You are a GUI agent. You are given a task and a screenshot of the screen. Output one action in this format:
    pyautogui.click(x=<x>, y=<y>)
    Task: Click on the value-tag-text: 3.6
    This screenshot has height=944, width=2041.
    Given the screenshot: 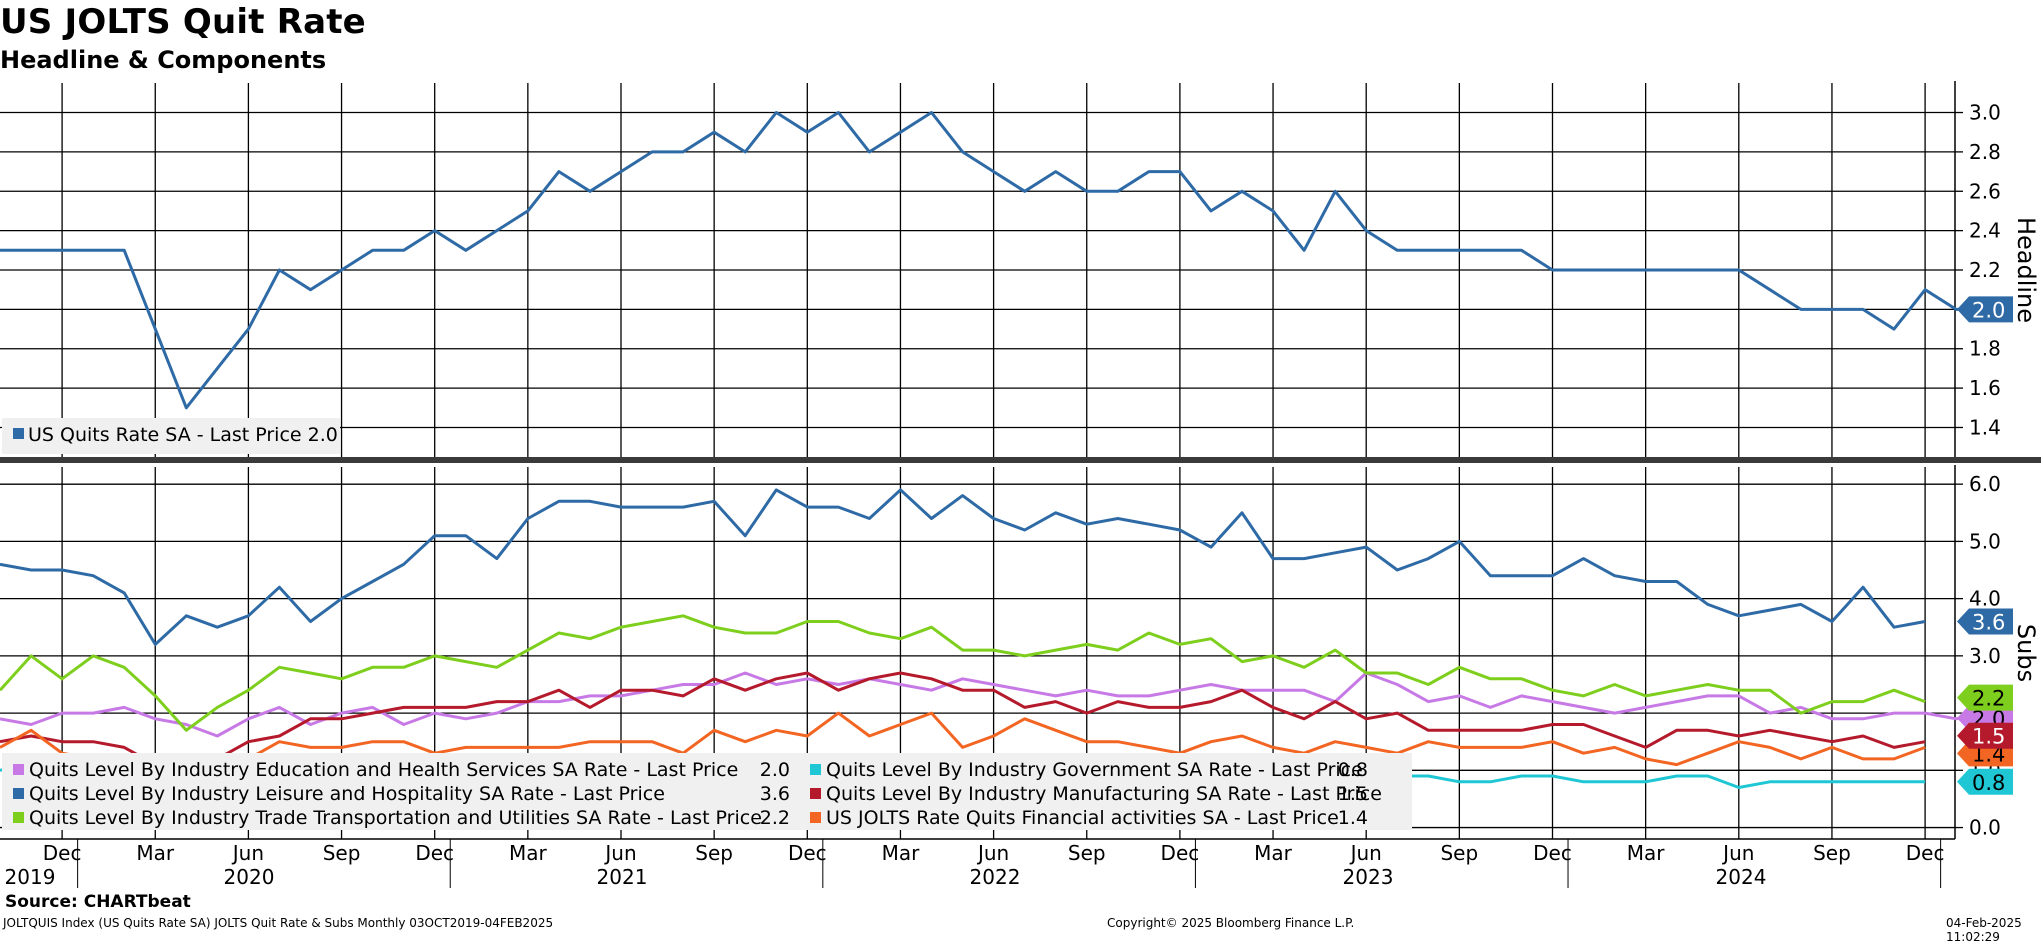 What is the action you would take?
    pyautogui.click(x=1988, y=623)
    